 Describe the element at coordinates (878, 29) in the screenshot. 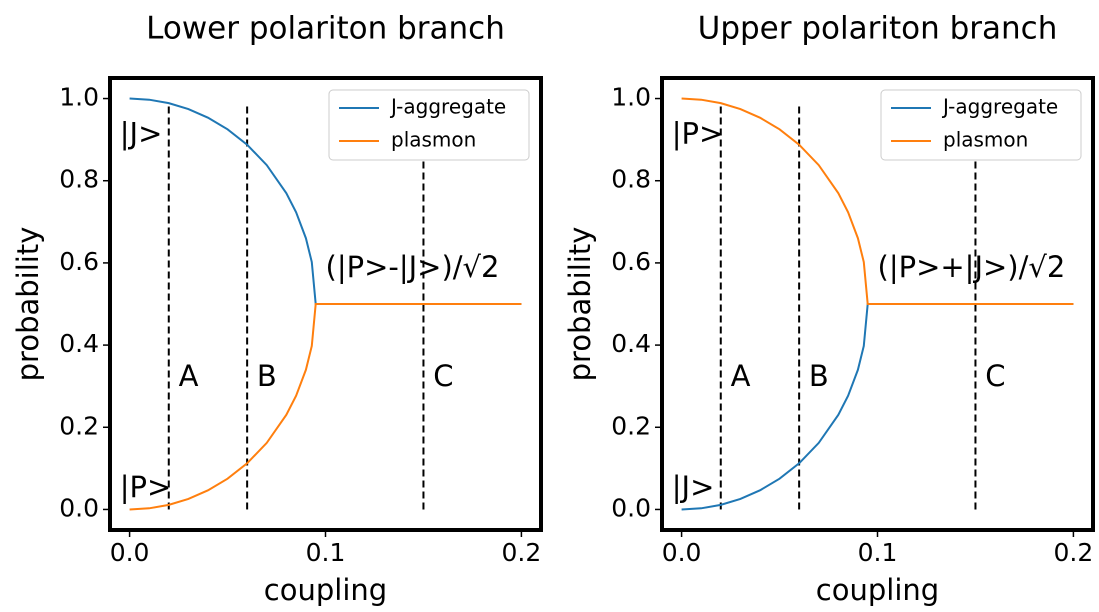

I see `chart-title: Upper polariton branch` at that location.